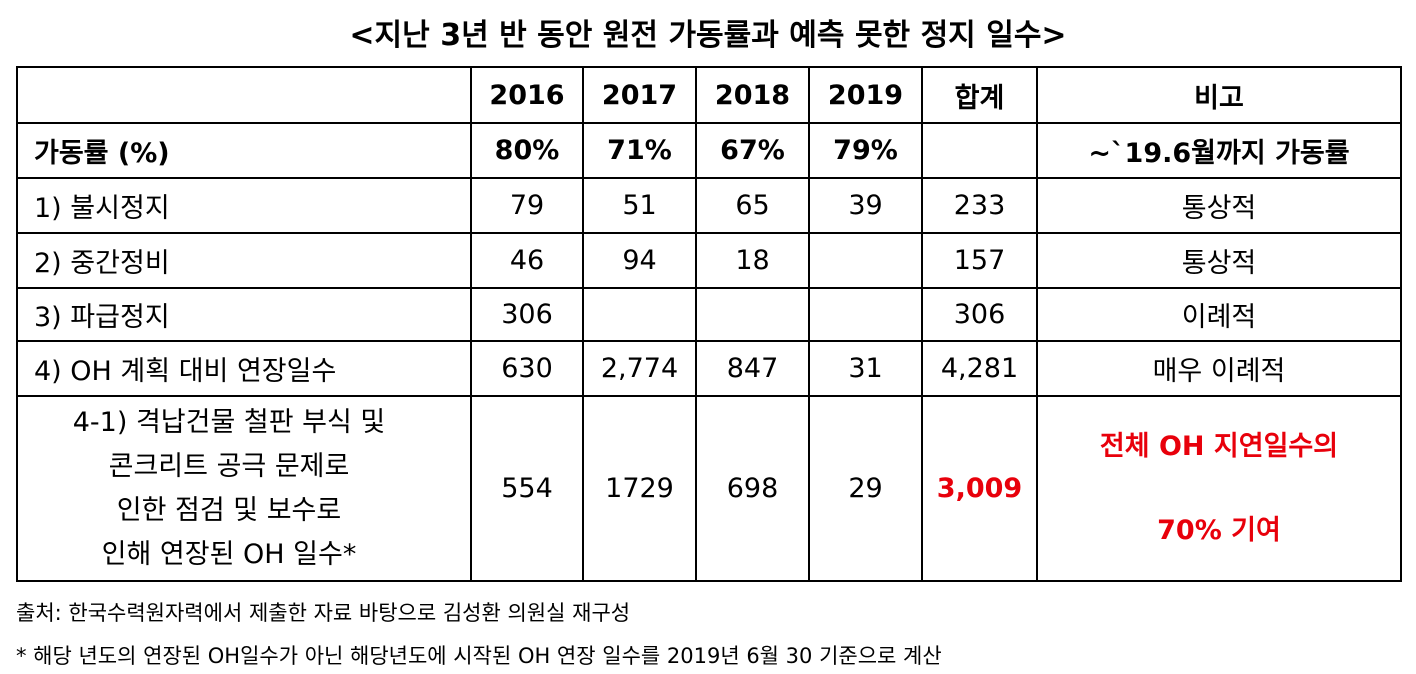 The height and width of the screenshot is (674, 1416). What do you see at coordinates (1219, 150) in the screenshot?
I see `cell: ~`19.6월까지 가동률` at bounding box center [1219, 150].